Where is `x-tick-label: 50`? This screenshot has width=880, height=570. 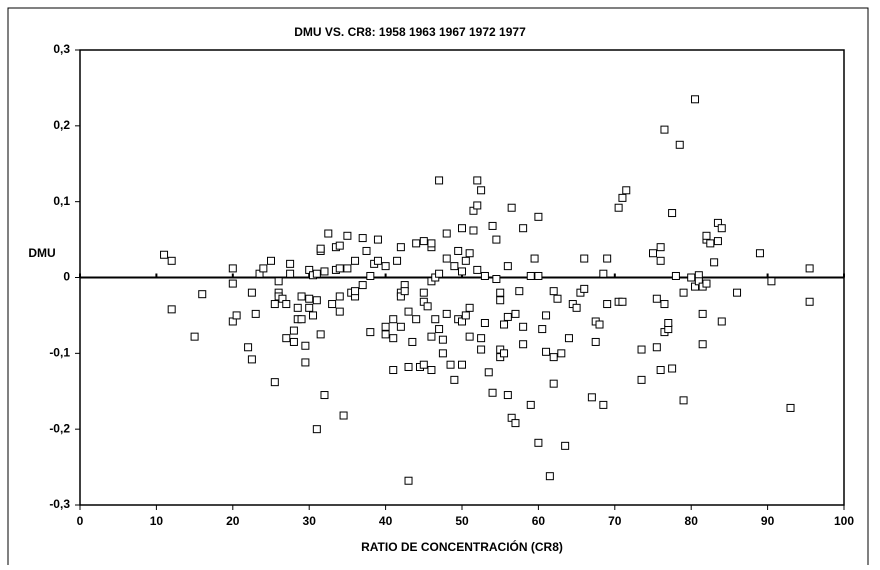 x-tick-label: 50 is located at coordinates (462, 521).